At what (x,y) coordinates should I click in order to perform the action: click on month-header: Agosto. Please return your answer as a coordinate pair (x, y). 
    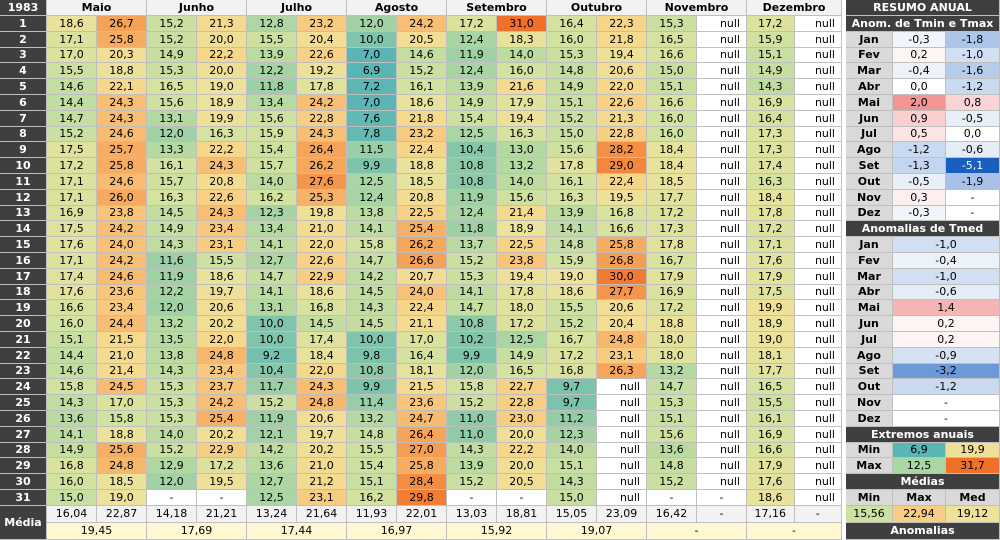
    Looking at the image, I should click on (397, 8).